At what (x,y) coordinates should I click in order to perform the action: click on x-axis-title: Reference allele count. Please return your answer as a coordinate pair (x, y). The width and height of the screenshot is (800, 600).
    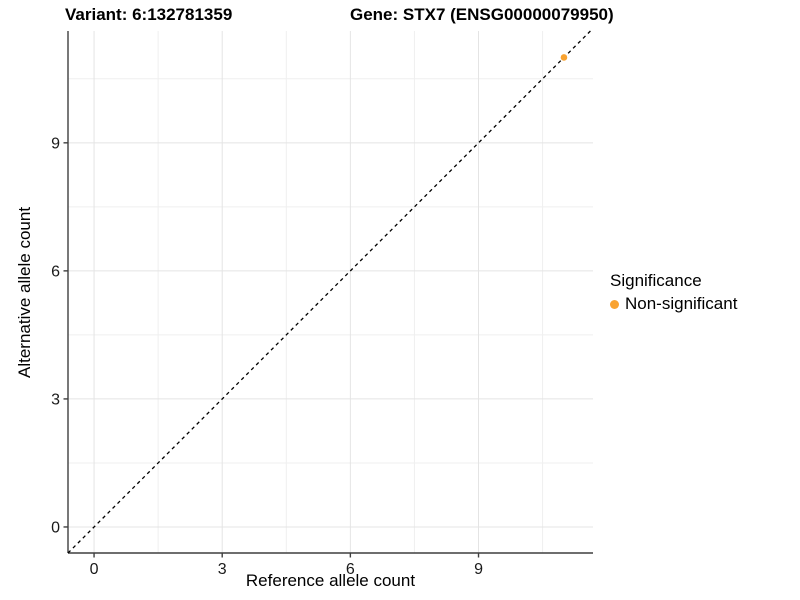
    Looking at the image, I should click on (330, 580).